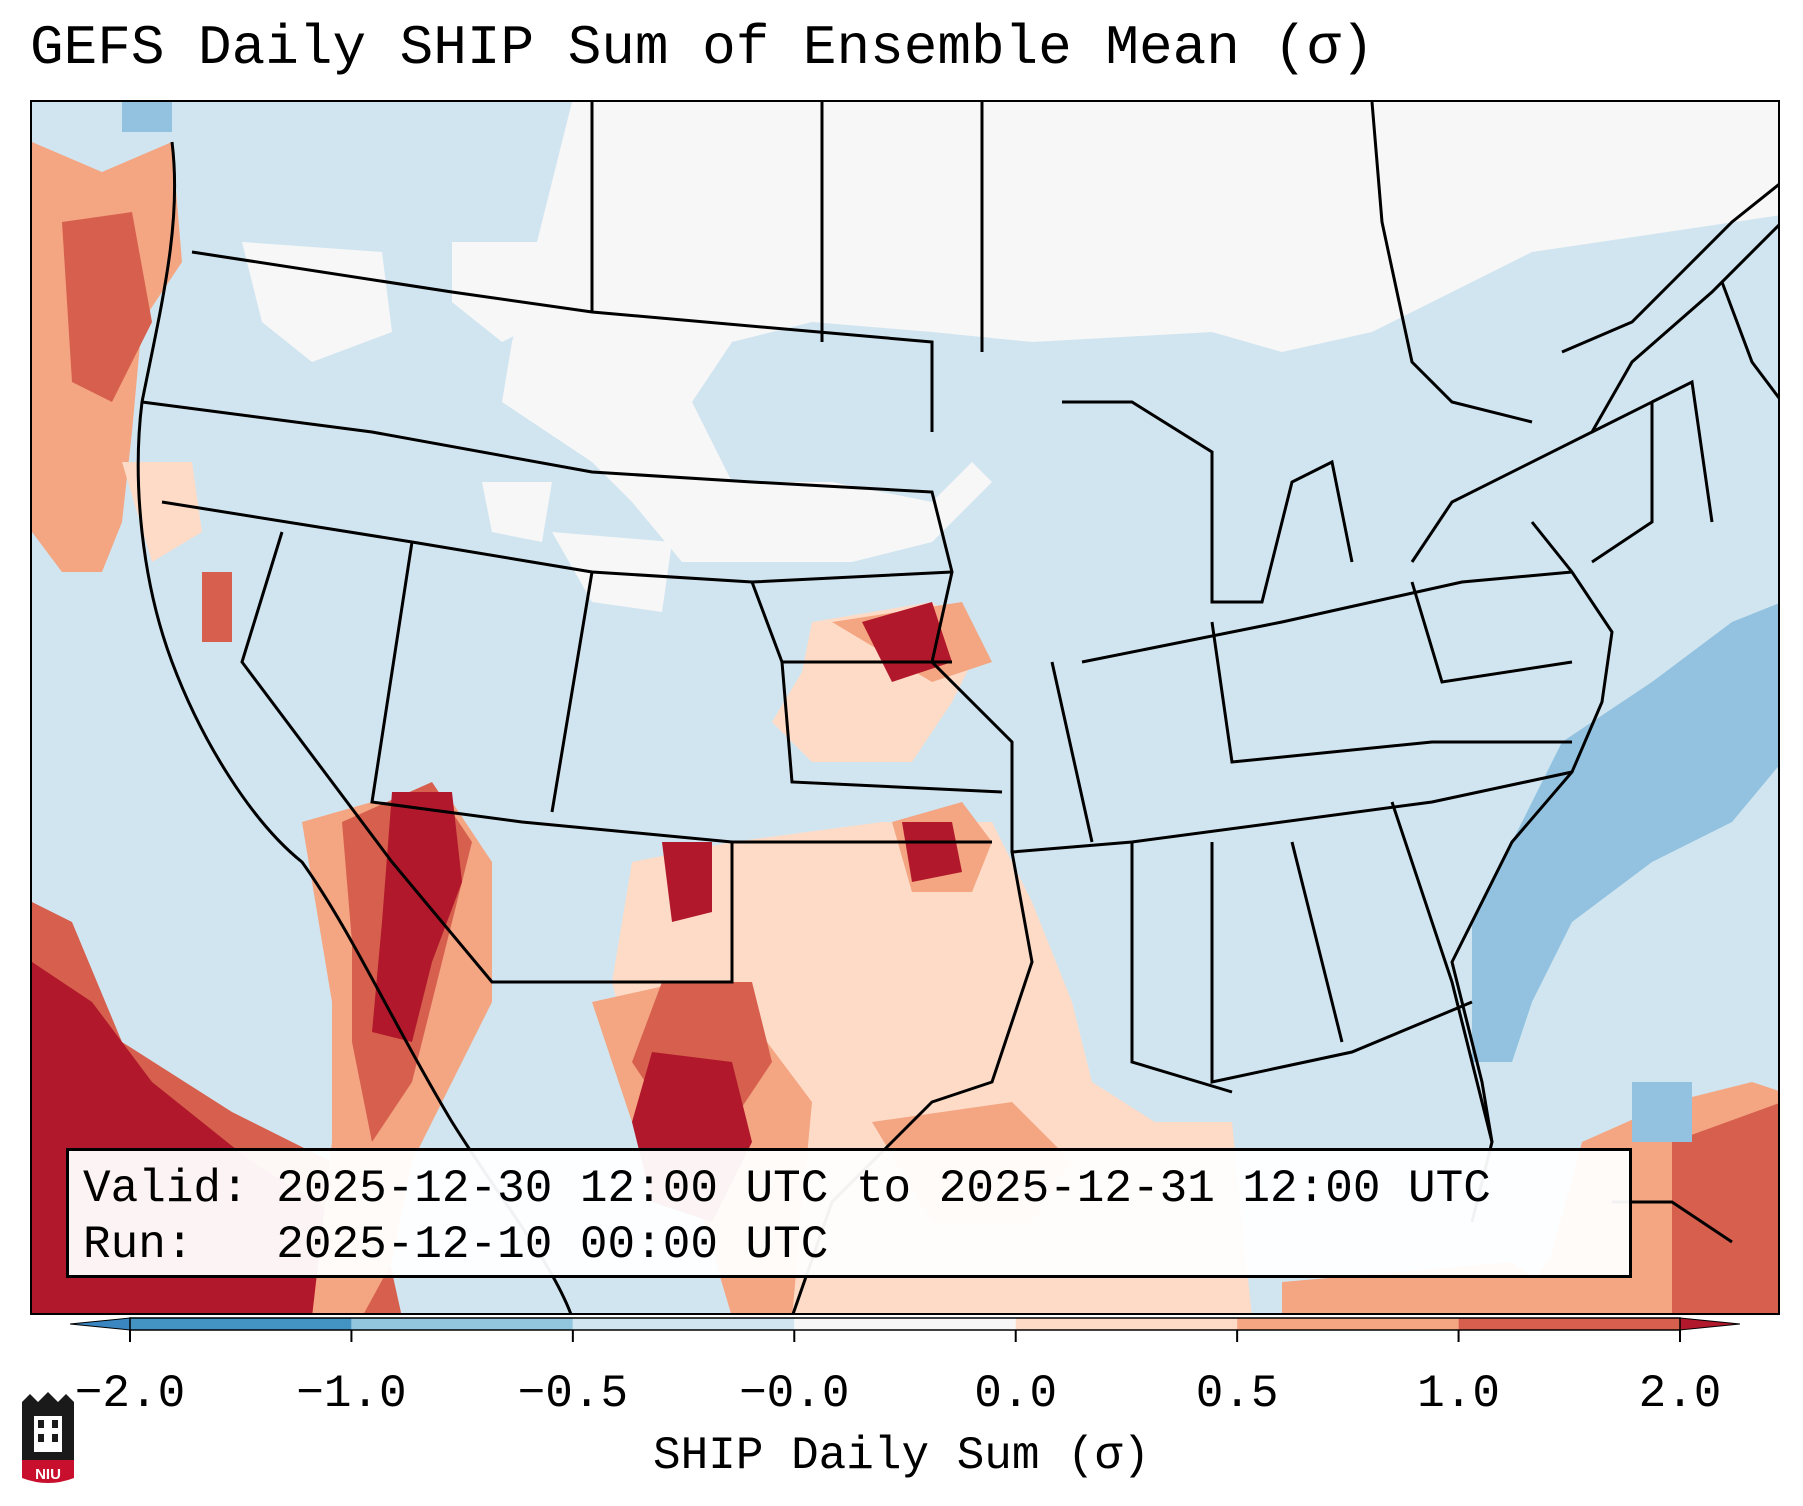  I want to click on colorbar-tick-label: 1.0, so click(1458, 1394).